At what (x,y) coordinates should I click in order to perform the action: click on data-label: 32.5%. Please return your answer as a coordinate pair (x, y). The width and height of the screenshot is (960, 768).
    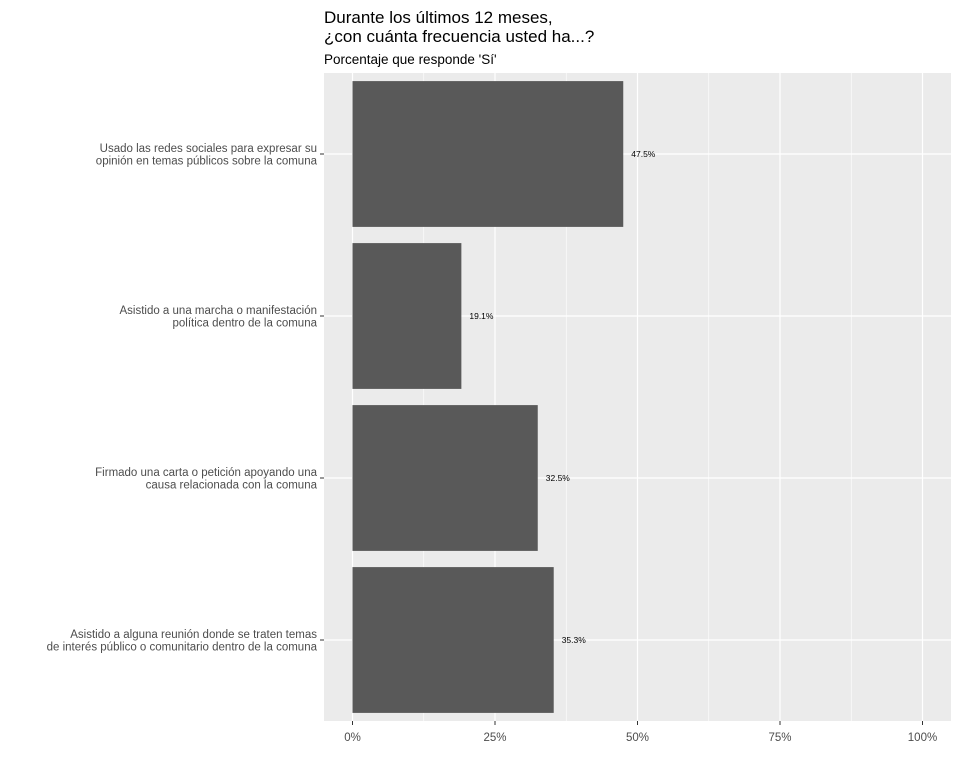
    Looking at the image, I should click on (558, 478).